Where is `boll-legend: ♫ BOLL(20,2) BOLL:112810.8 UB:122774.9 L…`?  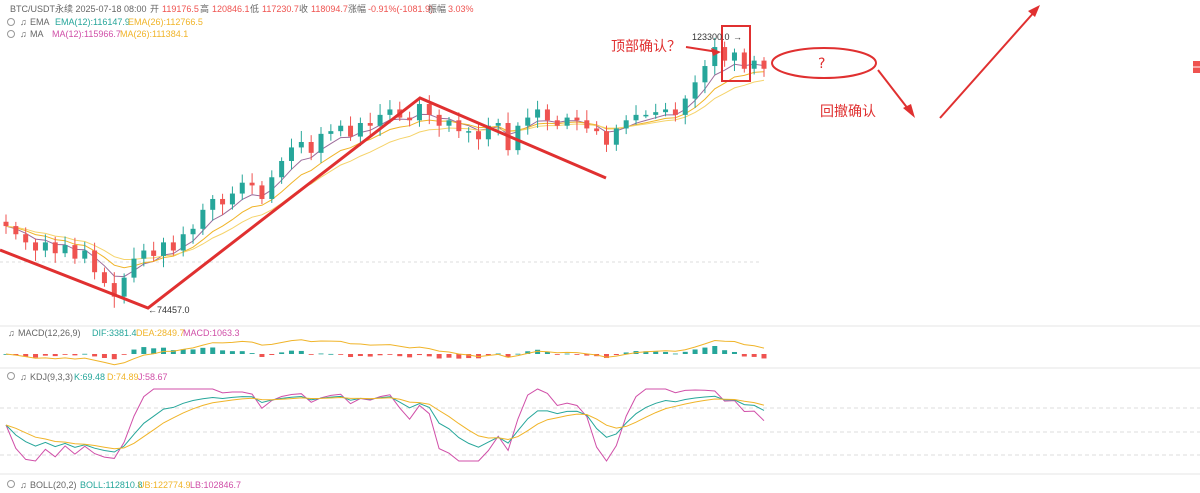 boll-legend: ♫ BOLL(20,2) BOLL:112810.8 UB:122774.9 L… is located at coordinates (124, 485).